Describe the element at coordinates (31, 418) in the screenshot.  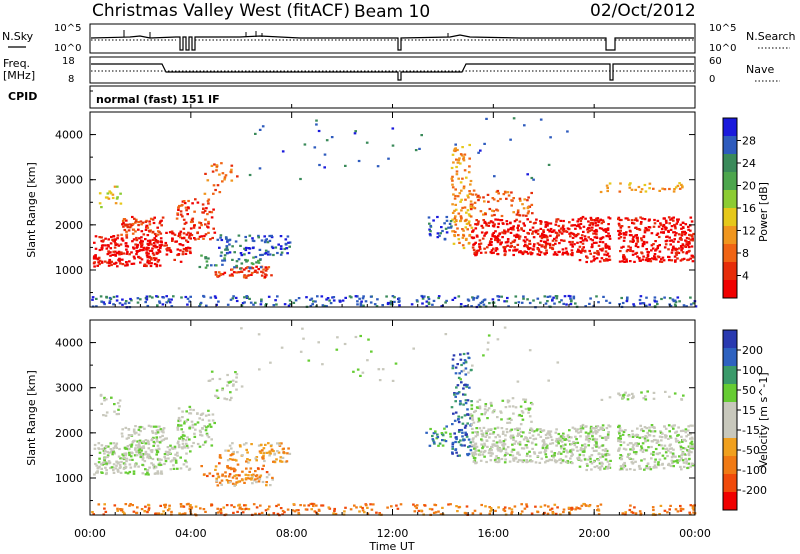
I see `velocity-y-label: Slant Range [km]` at that location.